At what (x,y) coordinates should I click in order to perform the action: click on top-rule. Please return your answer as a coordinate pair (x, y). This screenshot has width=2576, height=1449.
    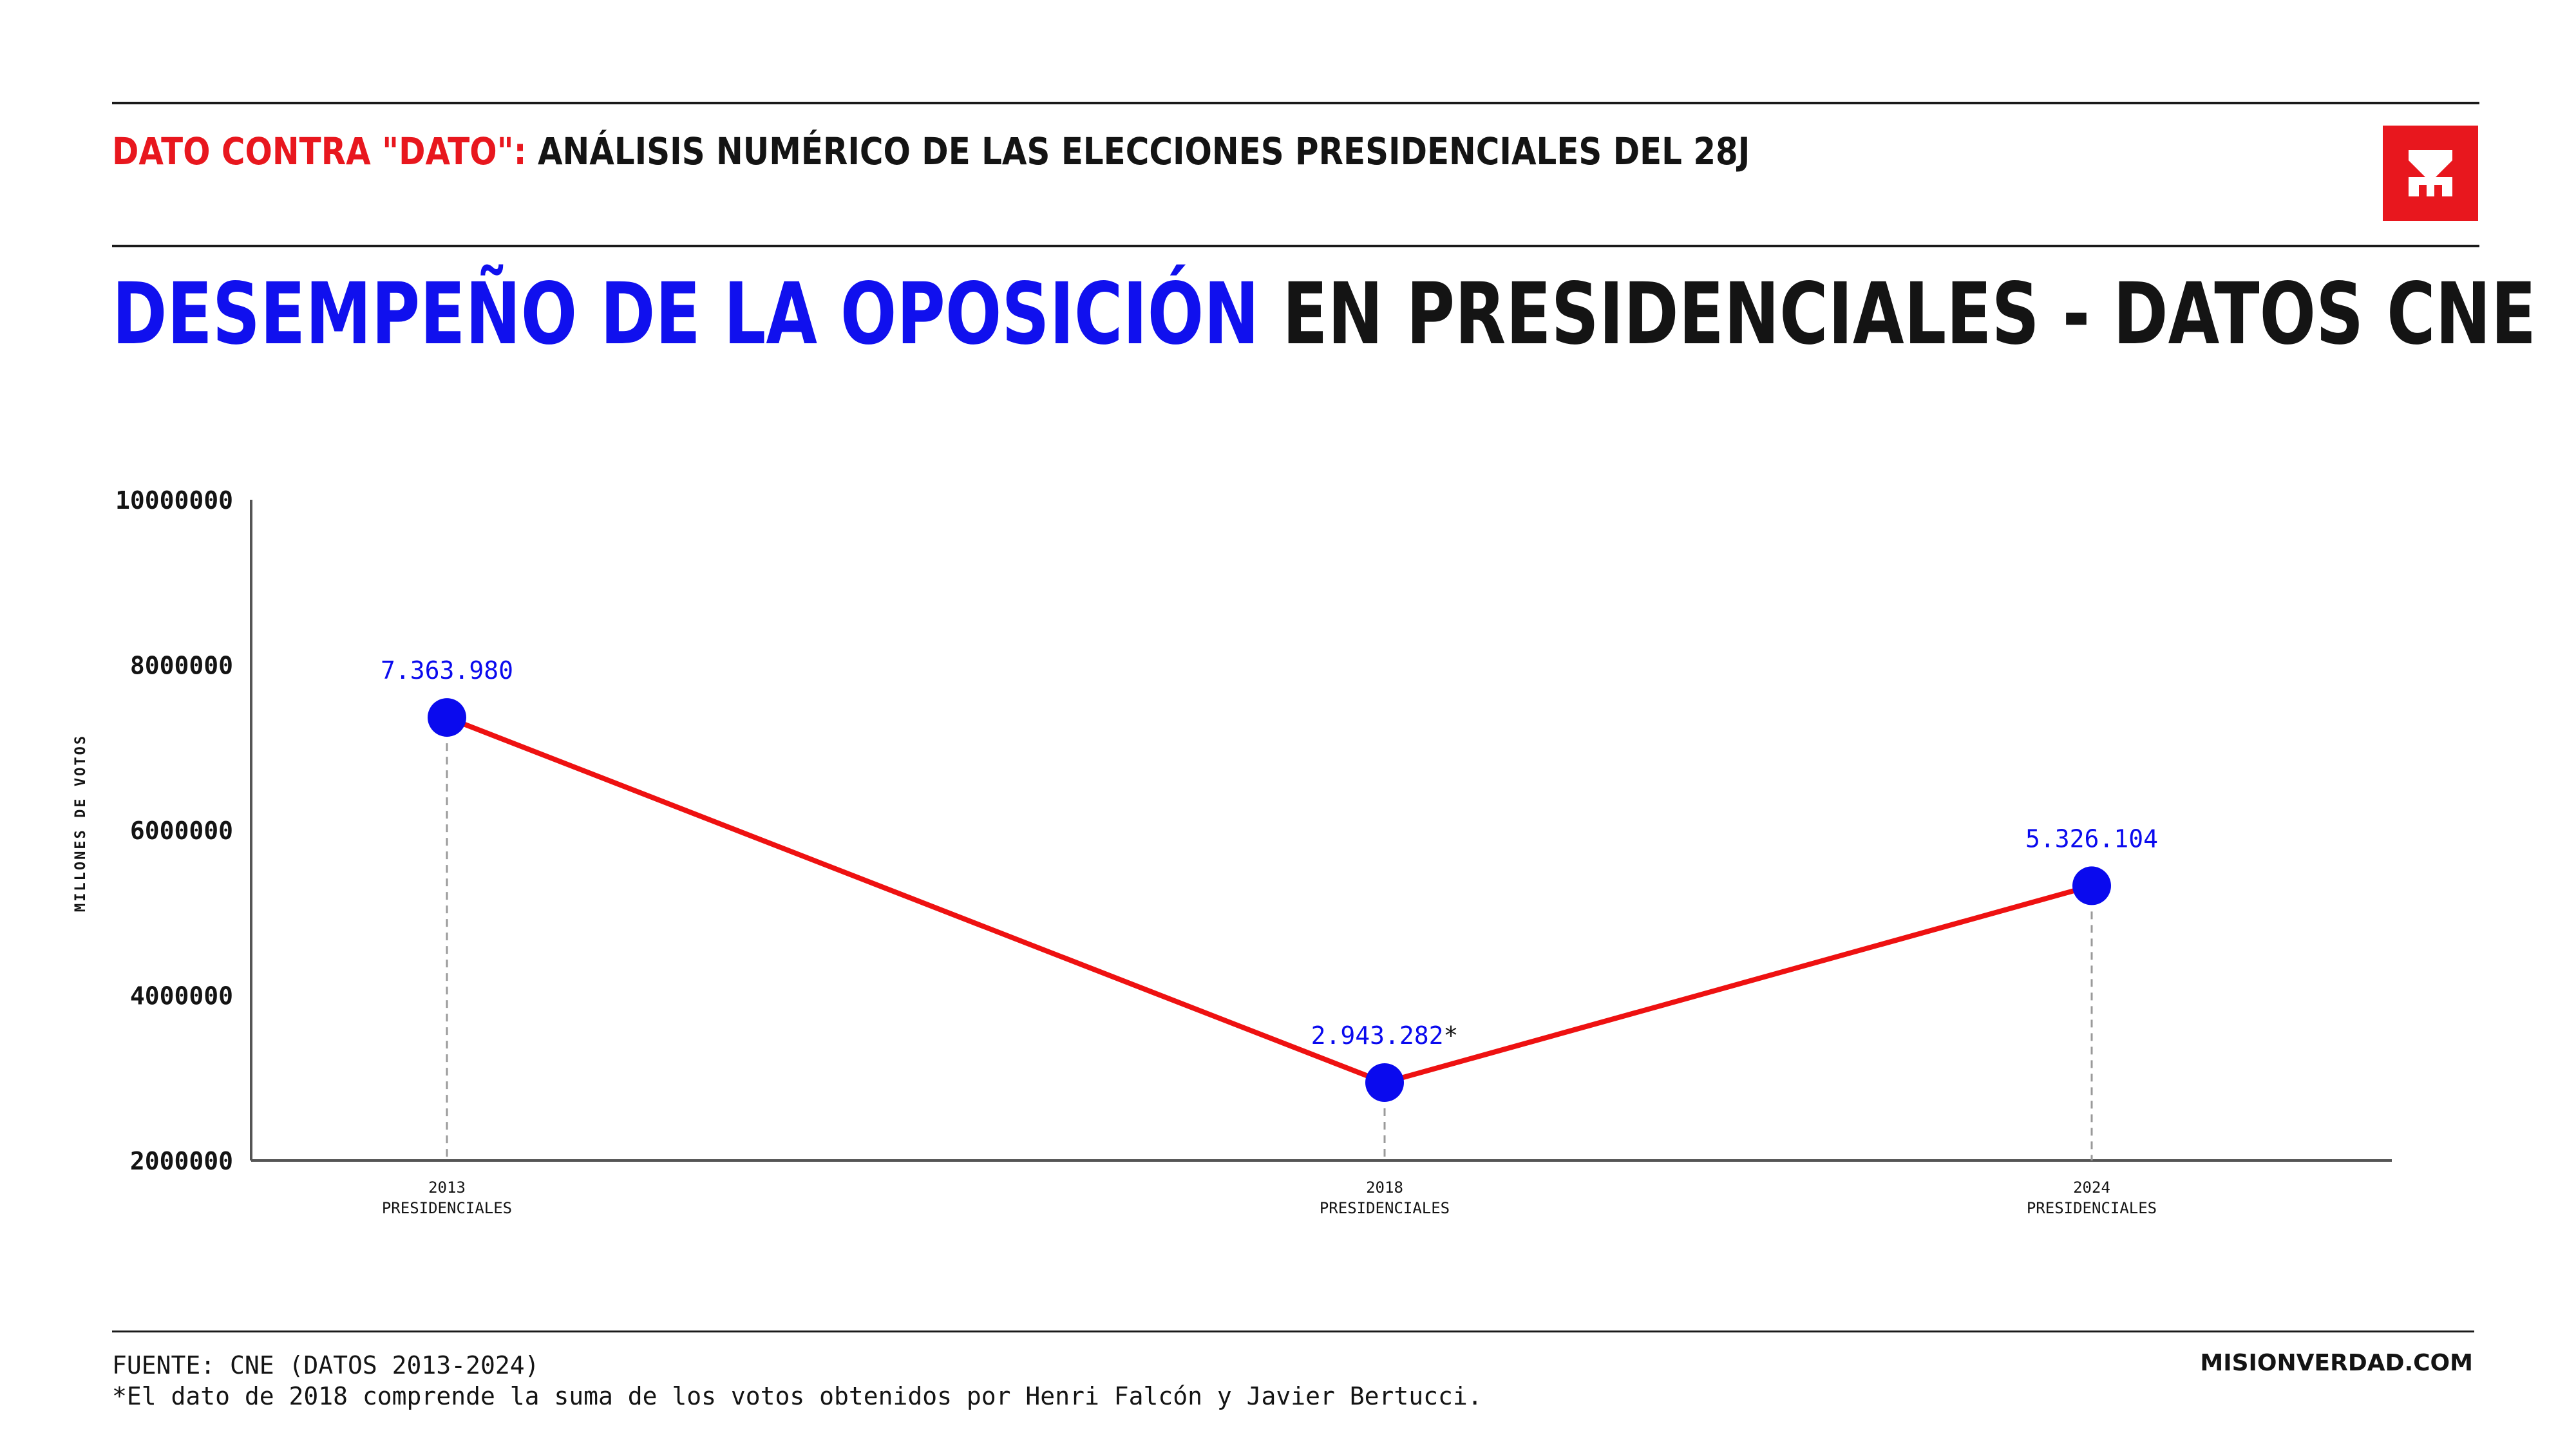
    Looking at the image, I should click on (1295, 103).